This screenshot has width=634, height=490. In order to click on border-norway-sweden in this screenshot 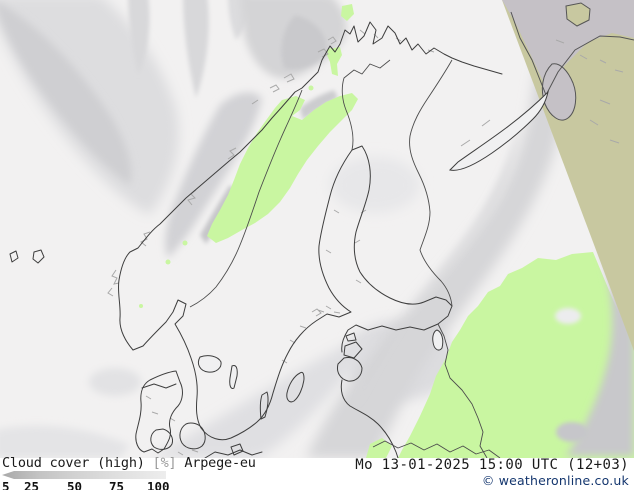, I will do `click(246, 198)`.